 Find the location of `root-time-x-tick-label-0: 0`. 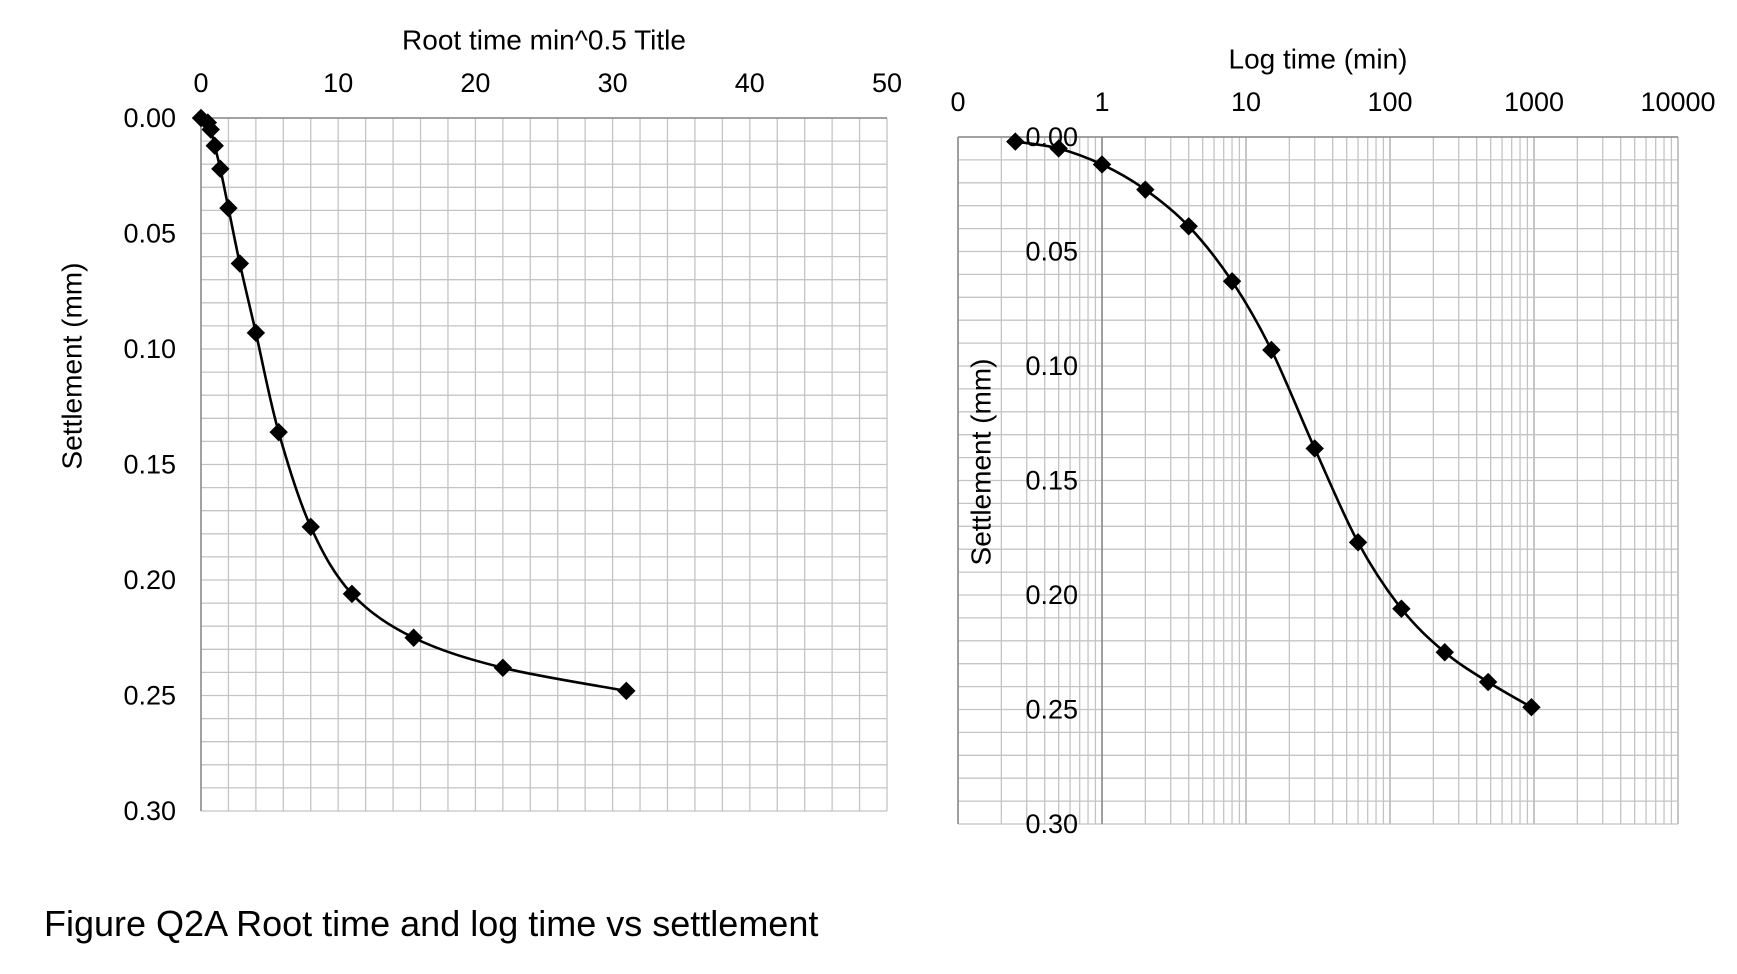

root-time-x-tick-label-0: 0 is located at coordinates (200, 83).